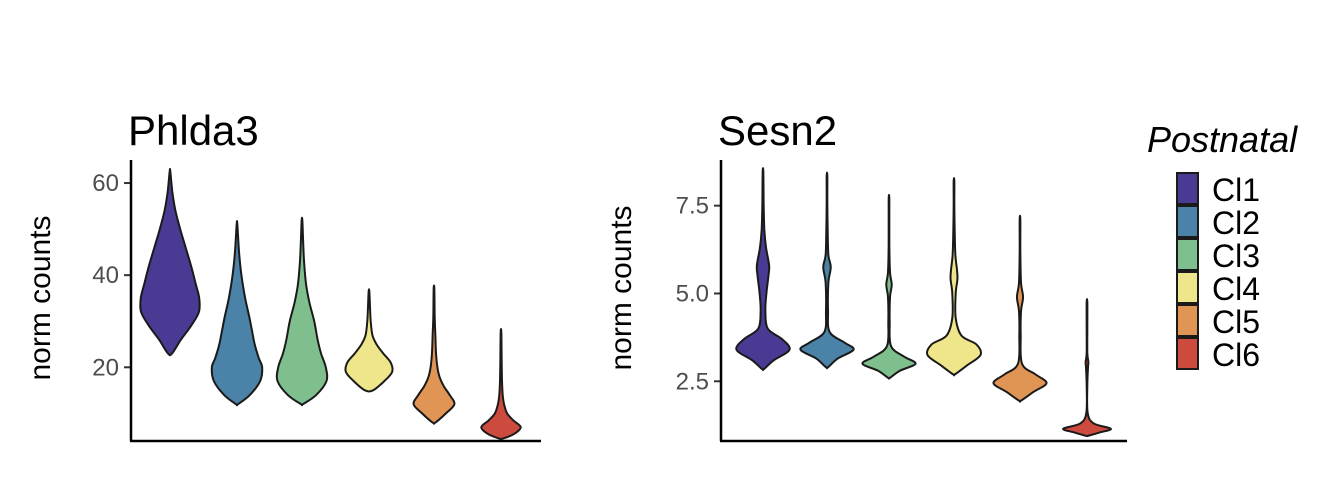  I want to click on legend-swatch-cl2, so click(1187, 221).